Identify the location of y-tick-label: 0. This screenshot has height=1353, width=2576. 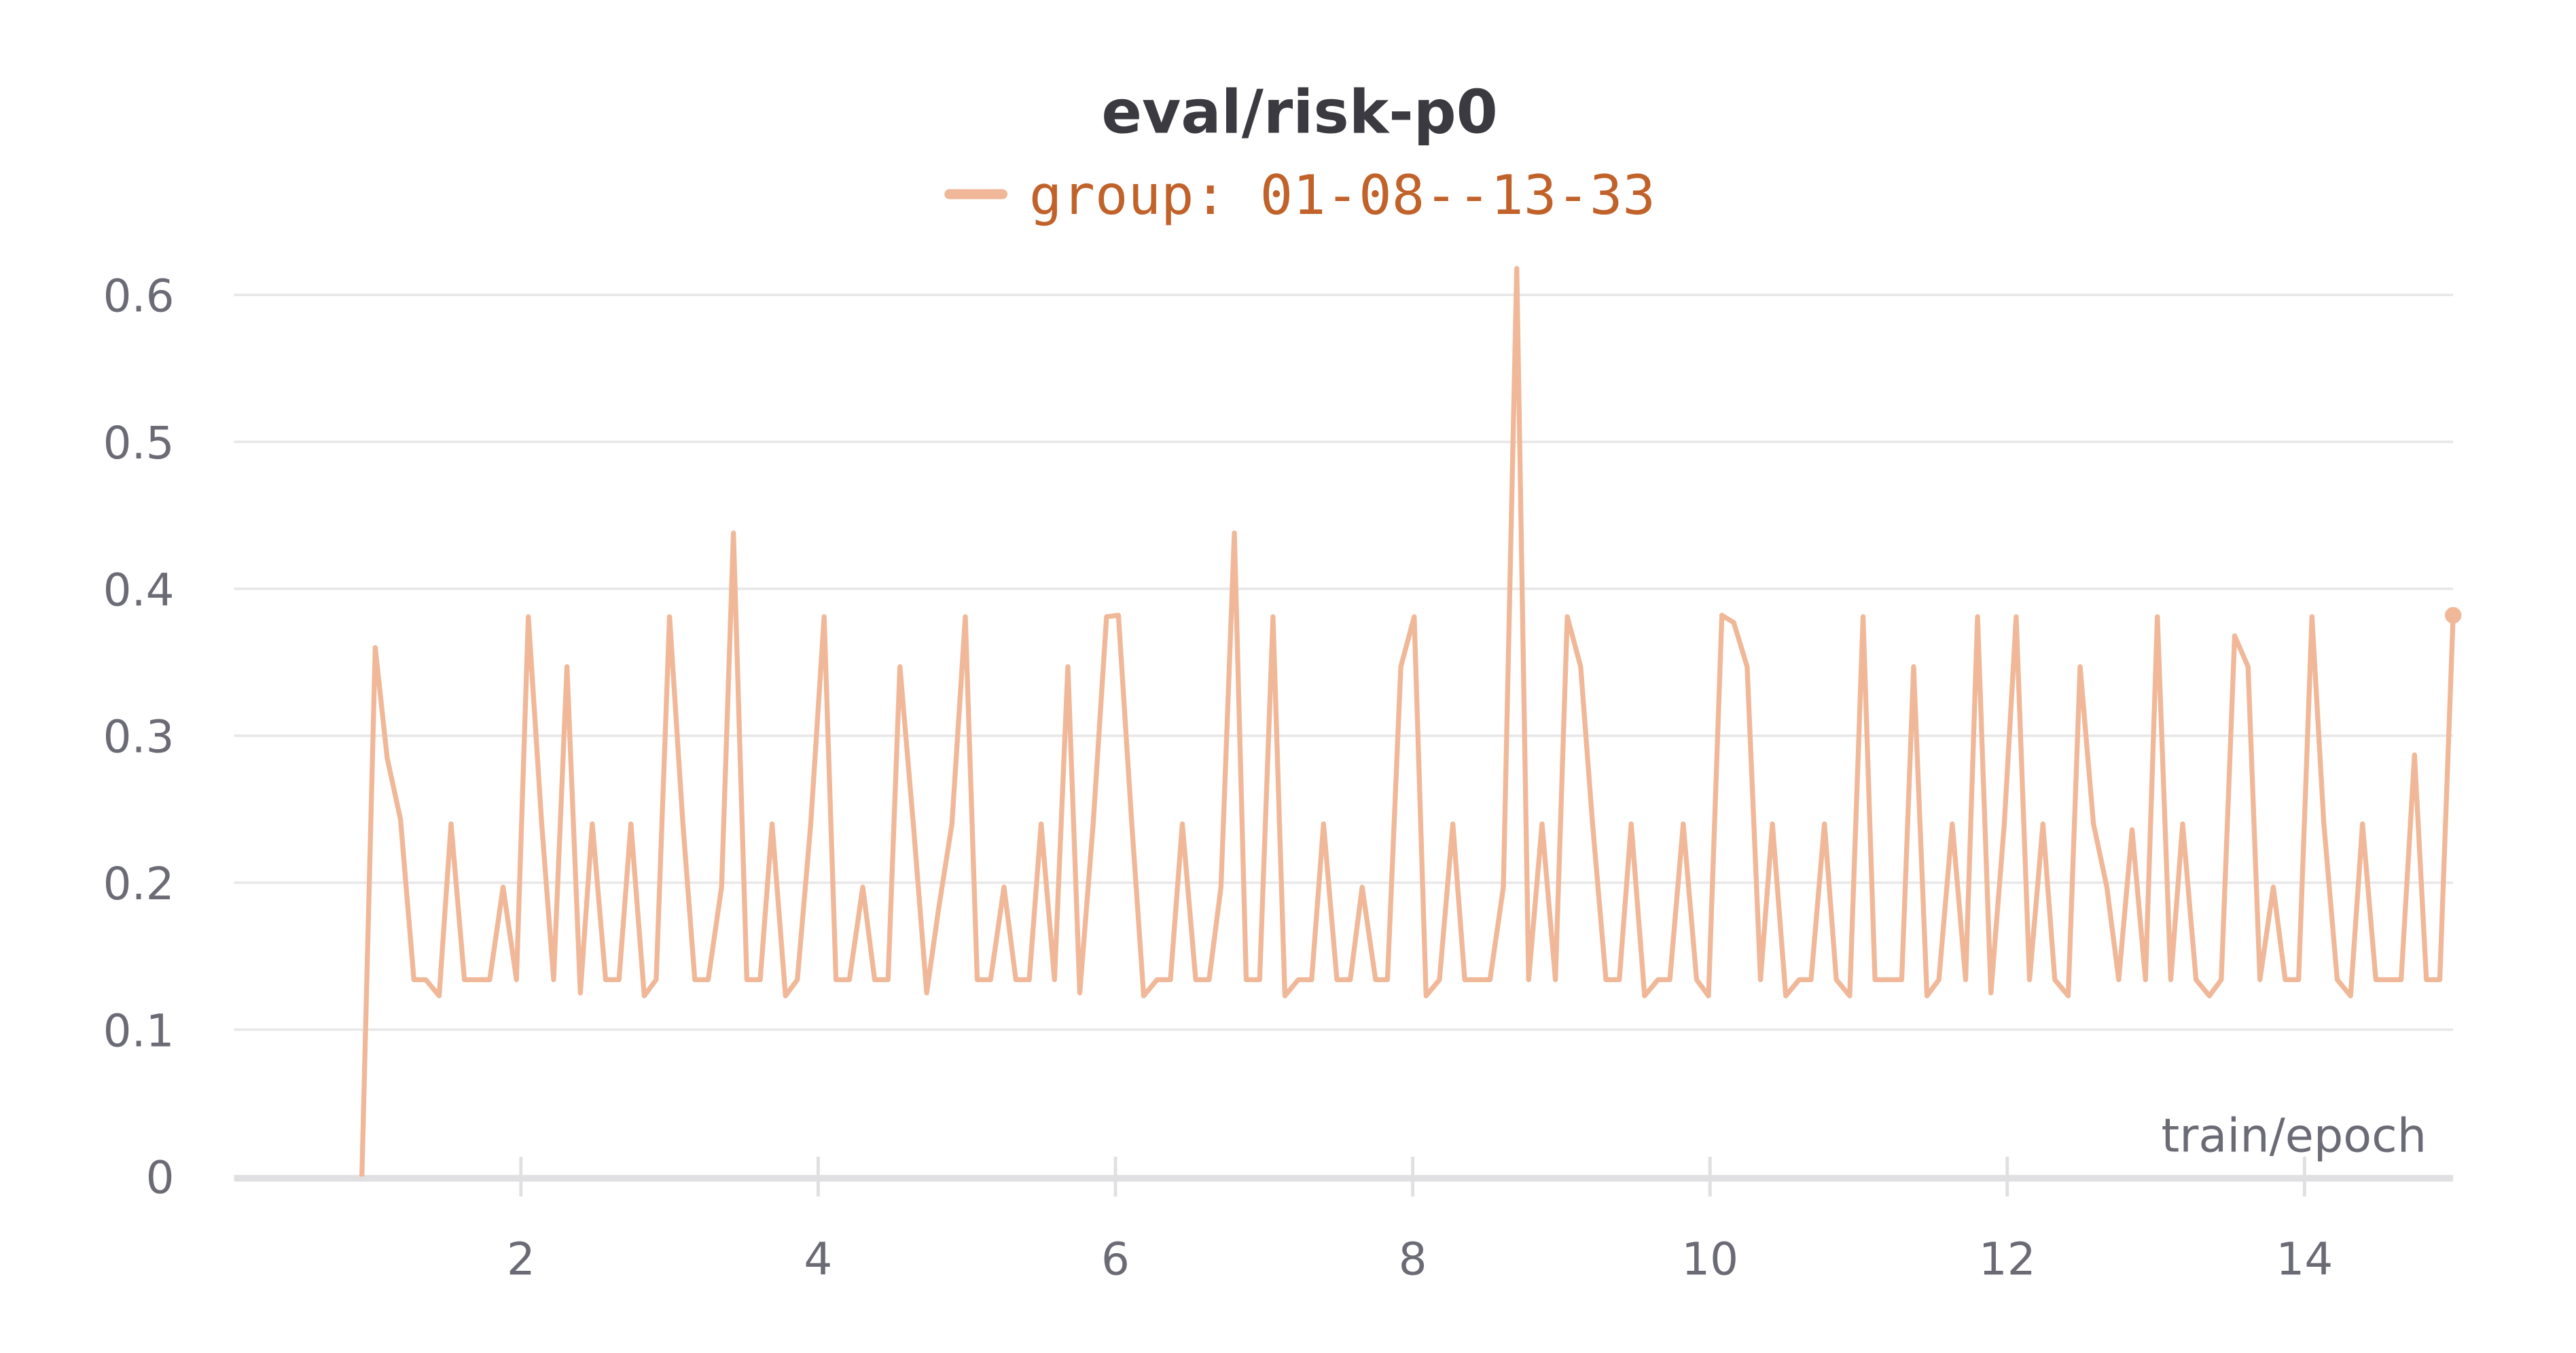
(160, 1178).